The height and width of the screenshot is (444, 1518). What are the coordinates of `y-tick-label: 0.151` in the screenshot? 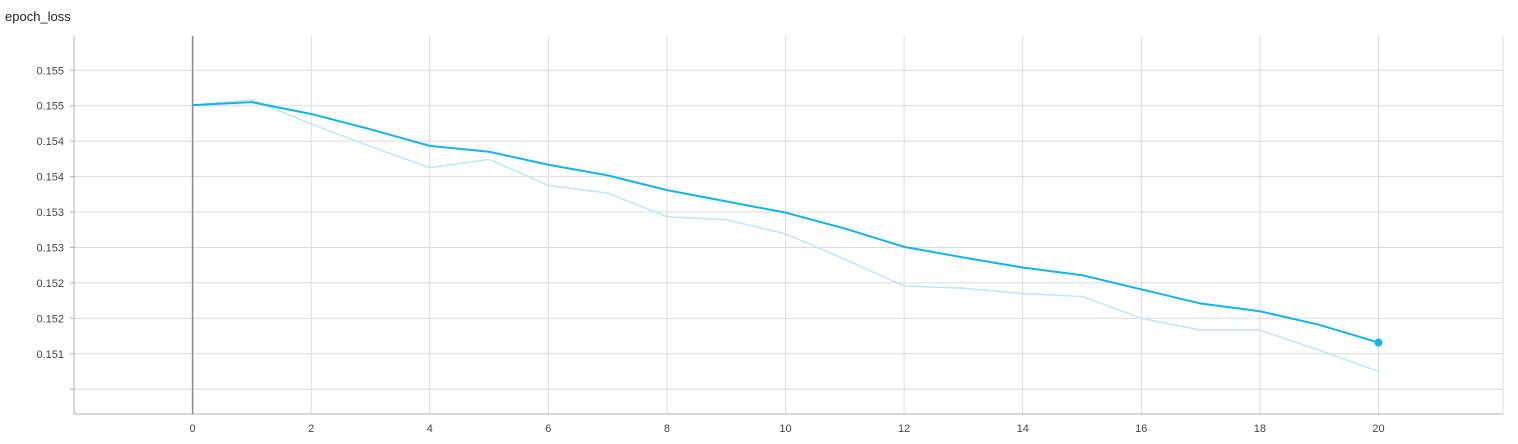 It's located at (50, 355).